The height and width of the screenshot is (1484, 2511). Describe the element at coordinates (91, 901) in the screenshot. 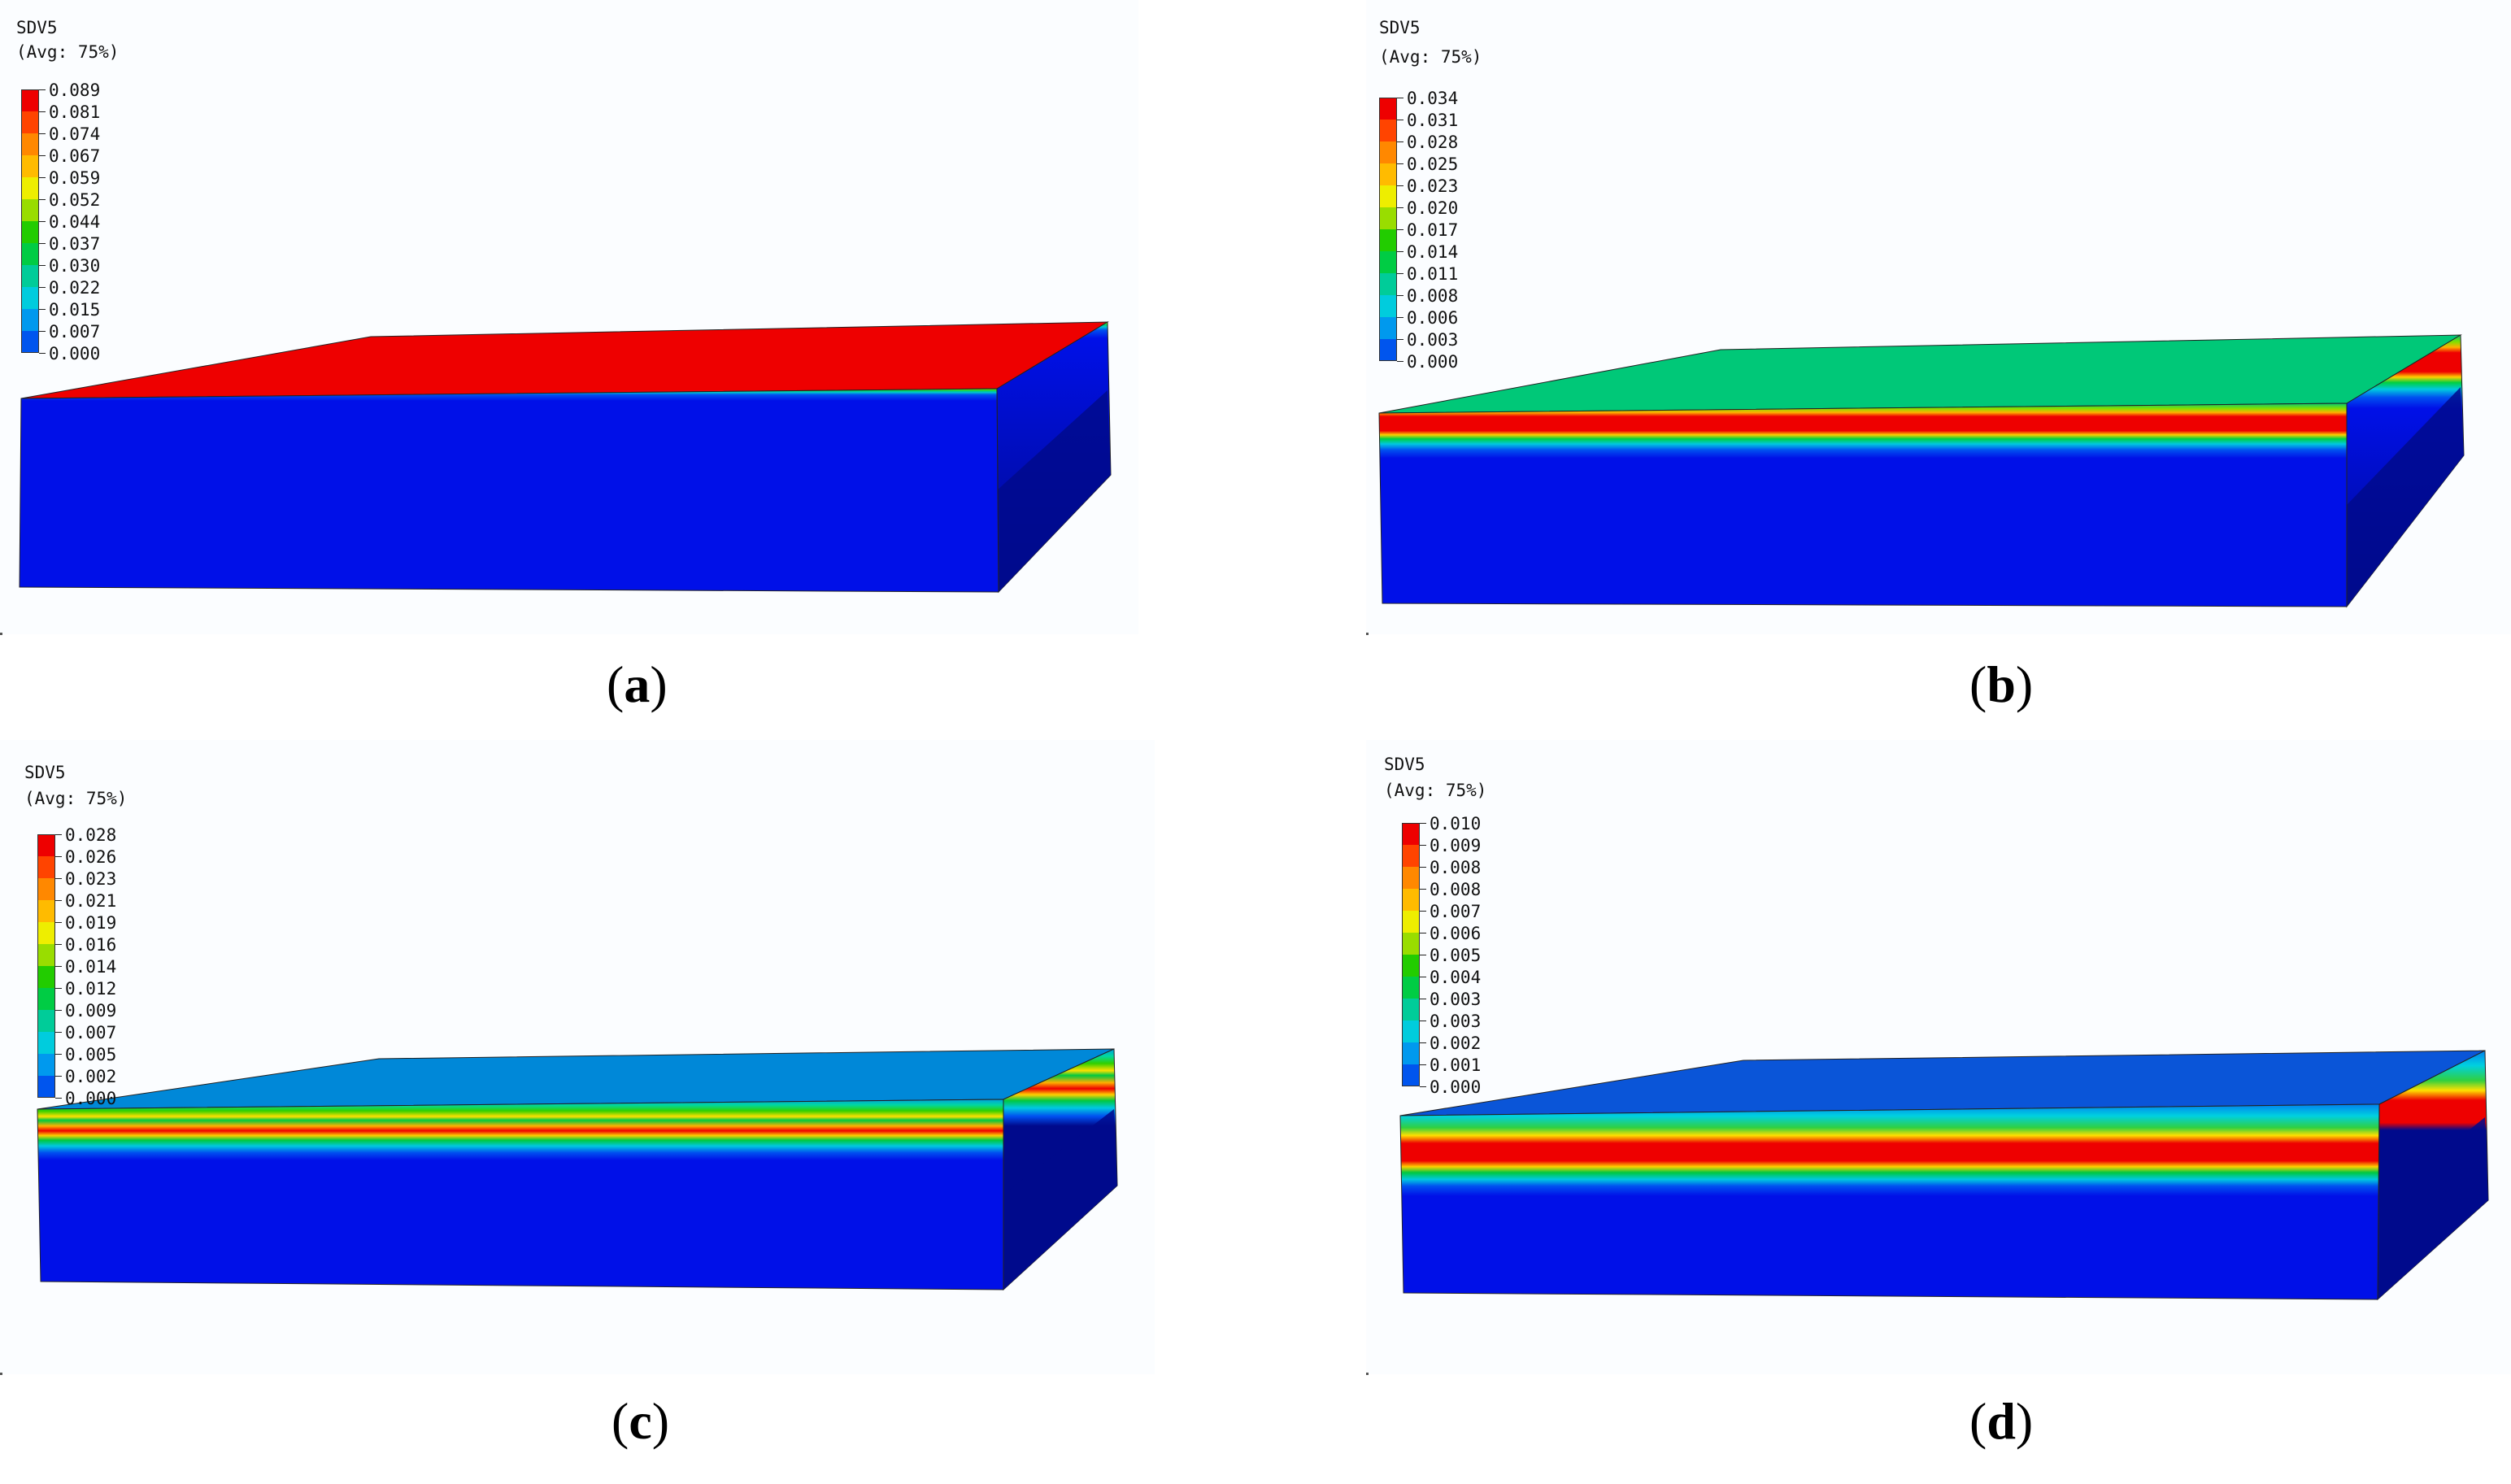

I see `legend-value: 0.021` at that location.